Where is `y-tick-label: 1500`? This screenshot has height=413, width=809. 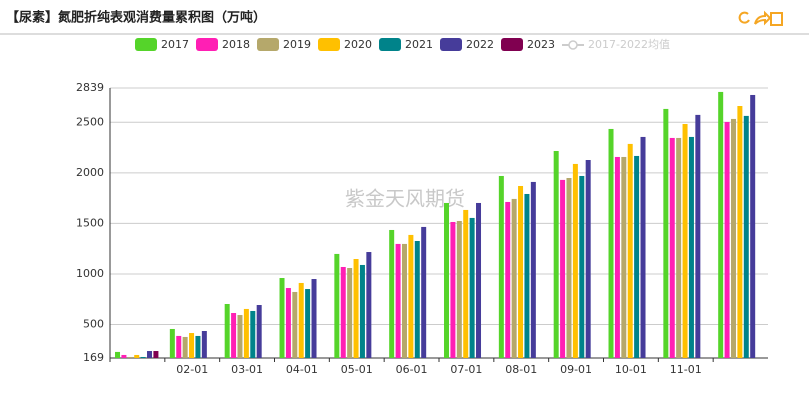
y-tick-label: 1500 is located at coordinates (90, 222).